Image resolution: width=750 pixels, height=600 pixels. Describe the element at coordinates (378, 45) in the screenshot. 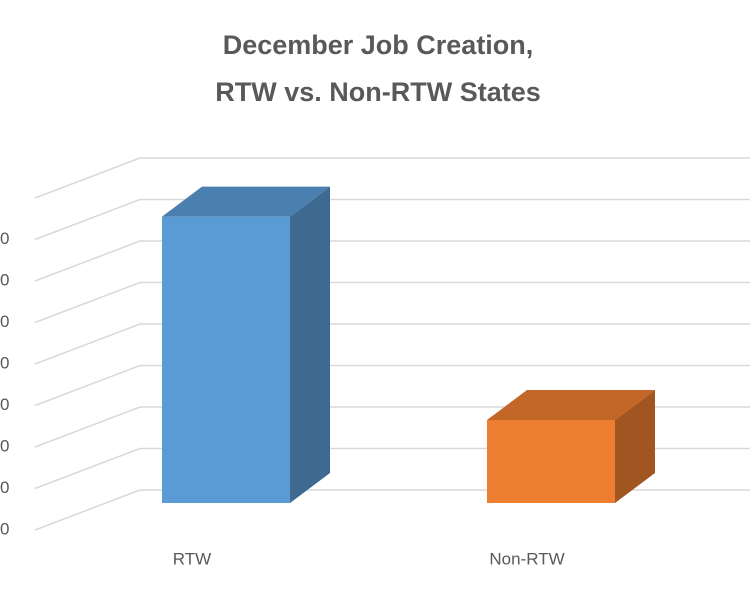

I see `chart-title: December Job Creation,` at that location.